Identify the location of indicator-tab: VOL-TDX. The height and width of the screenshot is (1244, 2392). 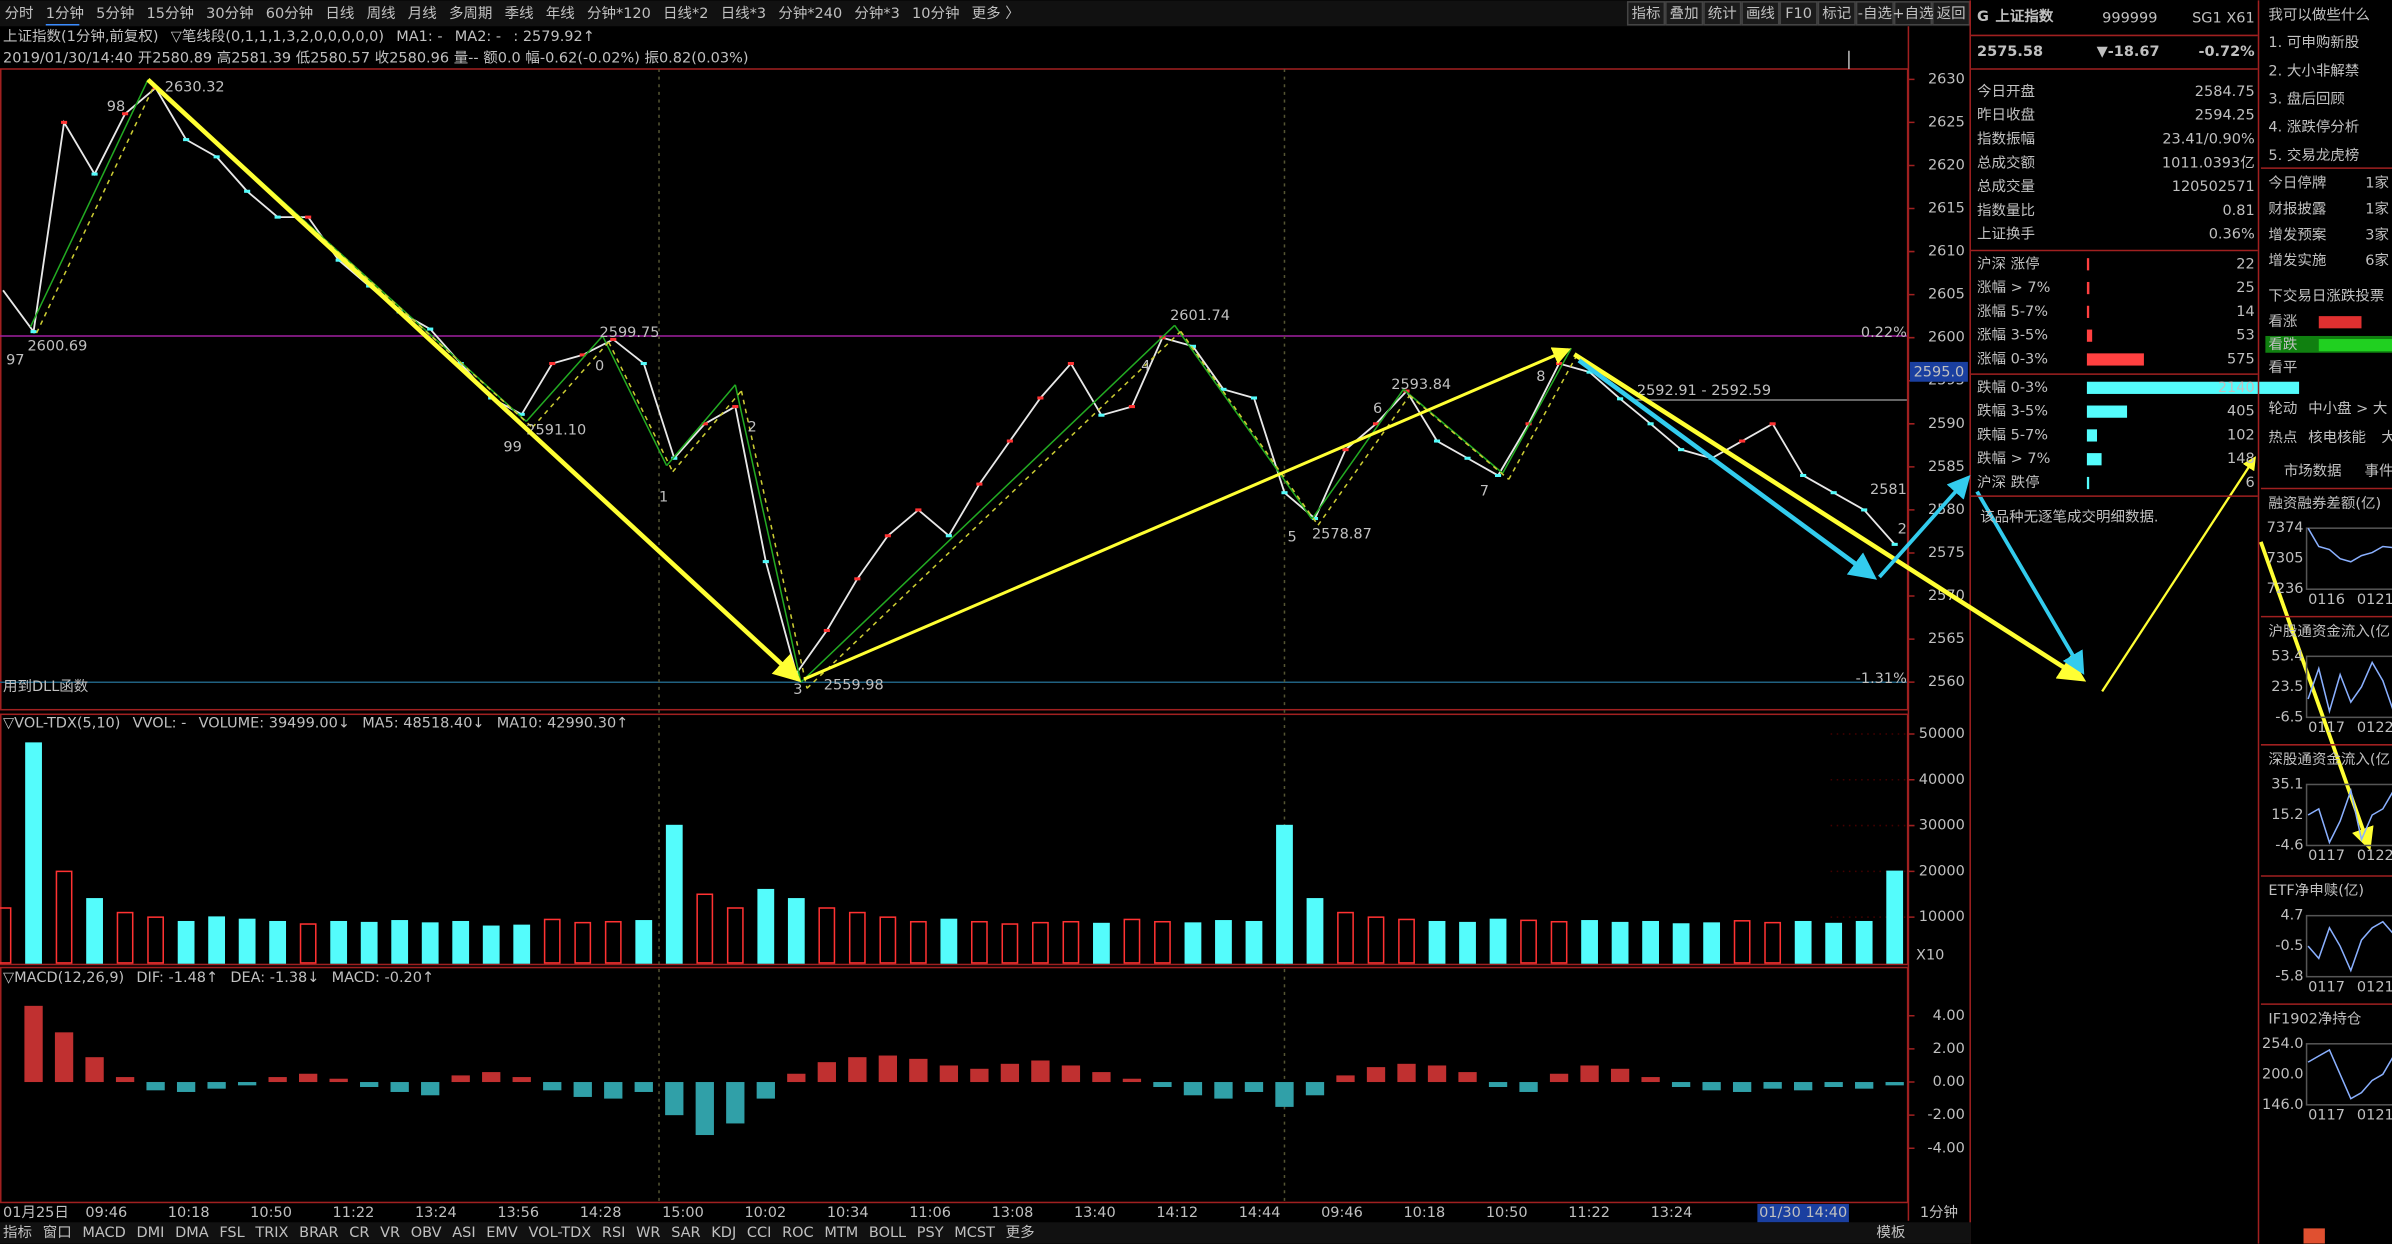
(560, 1233).